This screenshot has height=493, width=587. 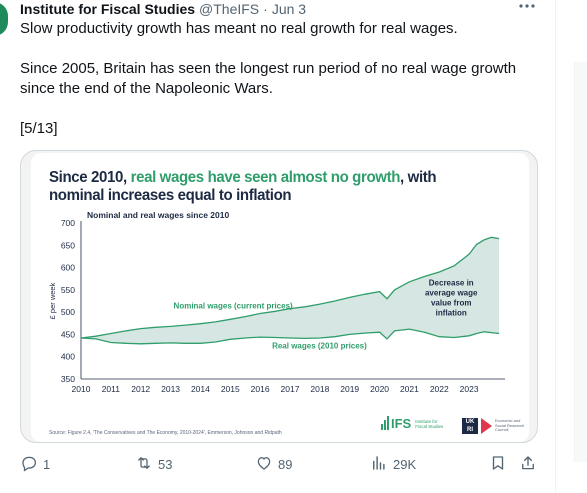 I want to click on action-bar: 1 53 89 29K, so click(x=277, y=464).